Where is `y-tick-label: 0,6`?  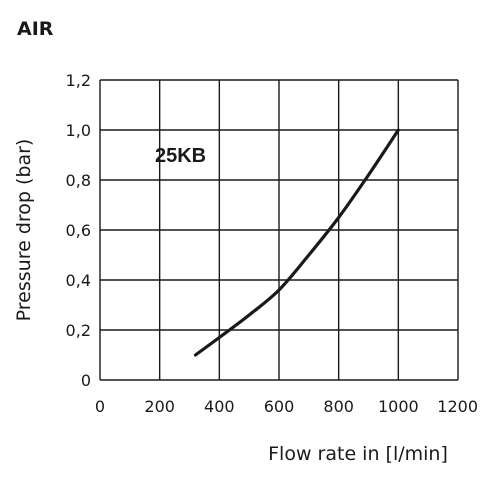
y-tick-label: 0,6 is located at coordinates (78, 230).